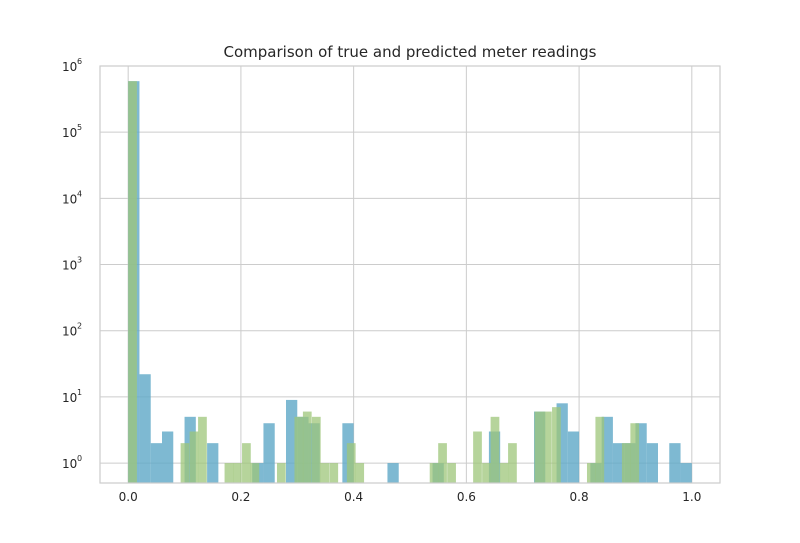  What do you see at coordinates (79, 127) in the screenshot?
I see `y-tick-exponent: 5` at bounding box center [79, 127].